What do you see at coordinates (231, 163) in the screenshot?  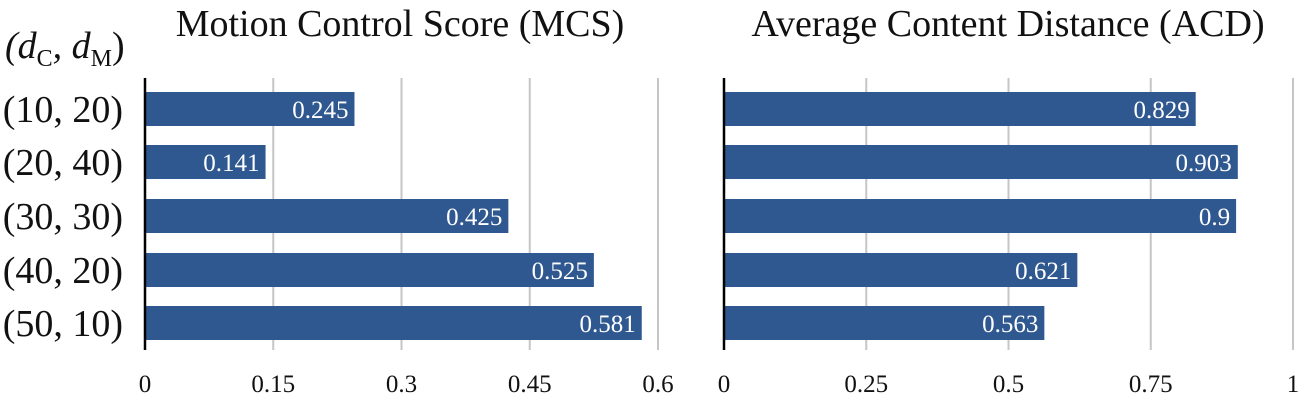 I see `mcs-value-label: 0.141` at bounding box center [231, 163].